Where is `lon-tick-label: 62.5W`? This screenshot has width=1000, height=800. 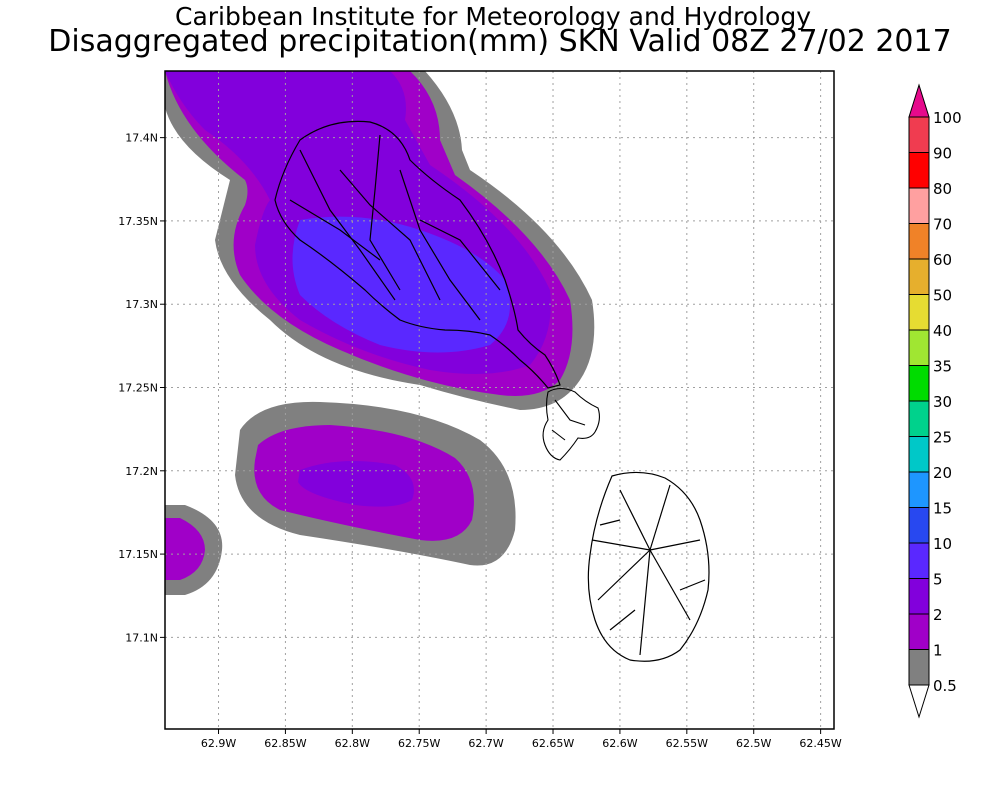
lon-tick-label: 62.5W is located at coordinates (753, 743).